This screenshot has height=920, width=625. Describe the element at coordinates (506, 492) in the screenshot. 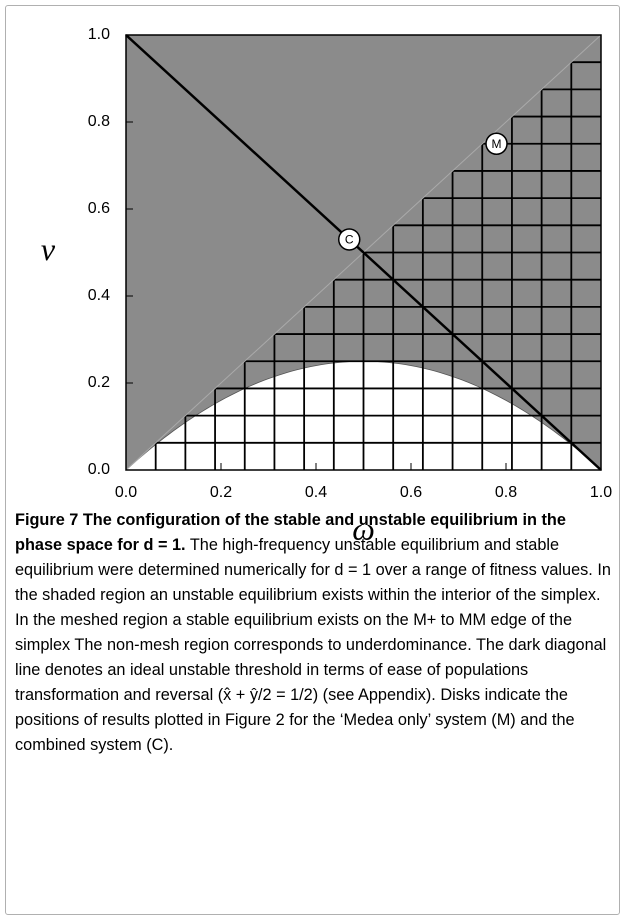

I see `x-tick-label: 0.8` at that location.